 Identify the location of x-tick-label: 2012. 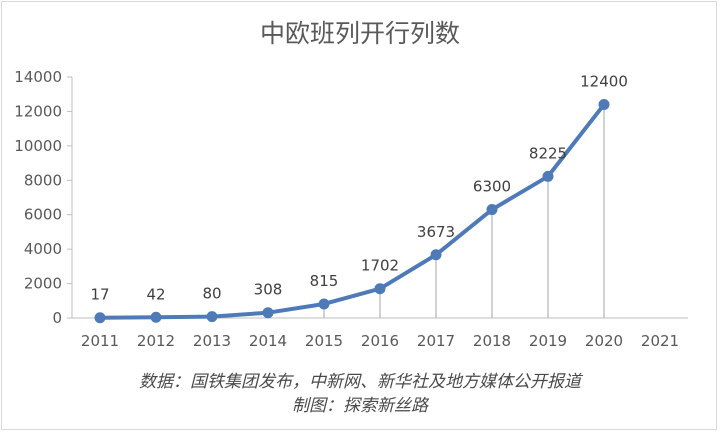
(156, 341).